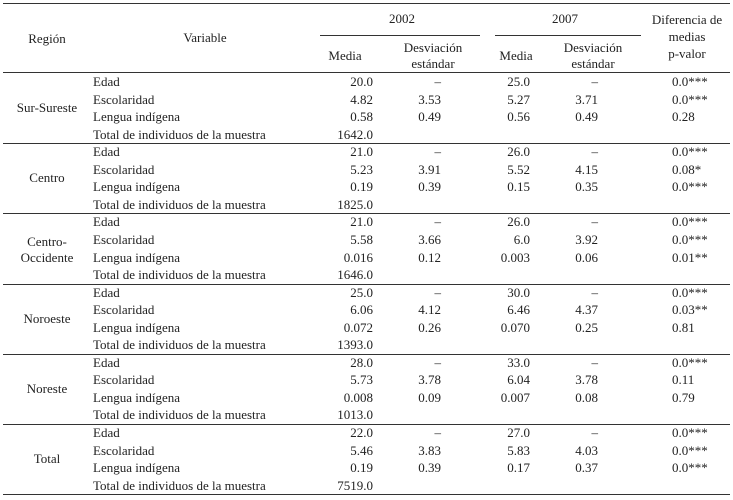  I want to click on sd-cell: 0.12, so click(429, 257).